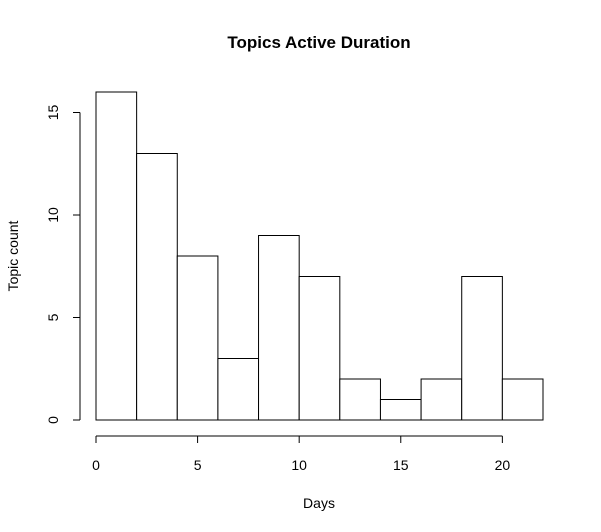 The height and width of the screenshot is (532, 601). What do you see at coordinates (96, 465) in the screenshot?
I see `x-tick-label-0: 0` at bounding box center [96, 465].